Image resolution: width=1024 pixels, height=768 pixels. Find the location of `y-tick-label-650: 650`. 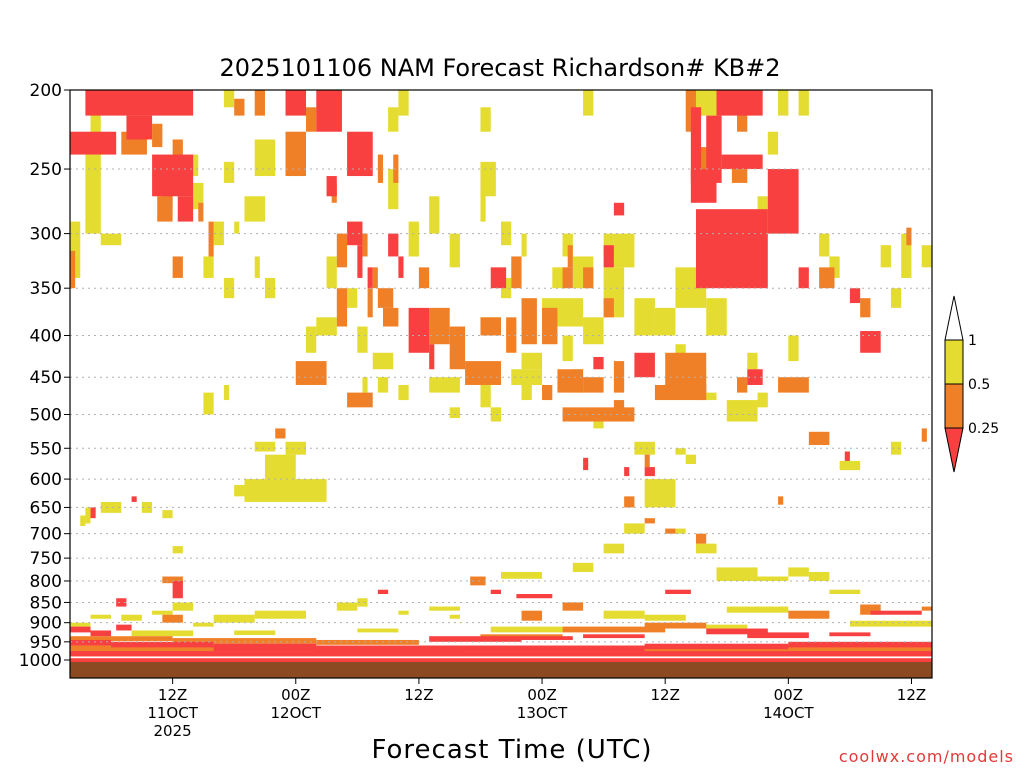

y-tick-label-650: 650 is located at coordinates (46, 508).